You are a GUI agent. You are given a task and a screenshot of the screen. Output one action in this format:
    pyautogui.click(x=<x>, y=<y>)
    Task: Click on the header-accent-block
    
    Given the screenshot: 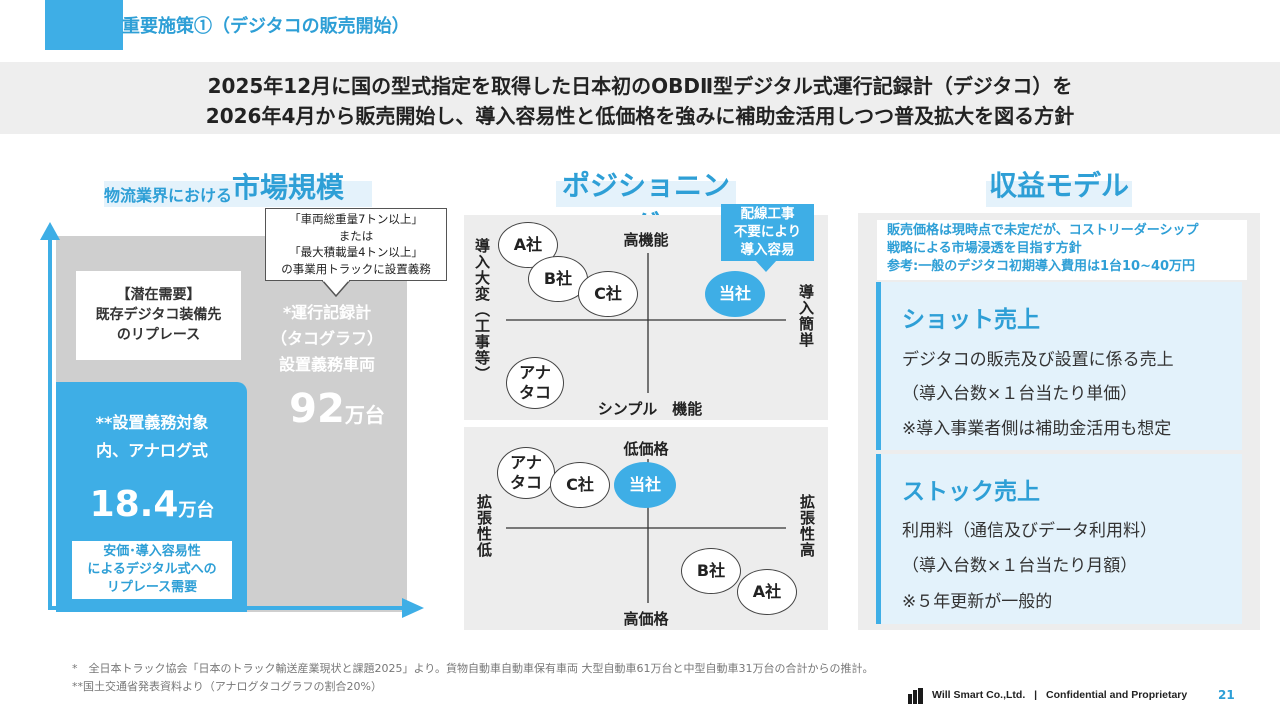 What is the action you would take?
    pyautogui.click(x=84, y=25)
    